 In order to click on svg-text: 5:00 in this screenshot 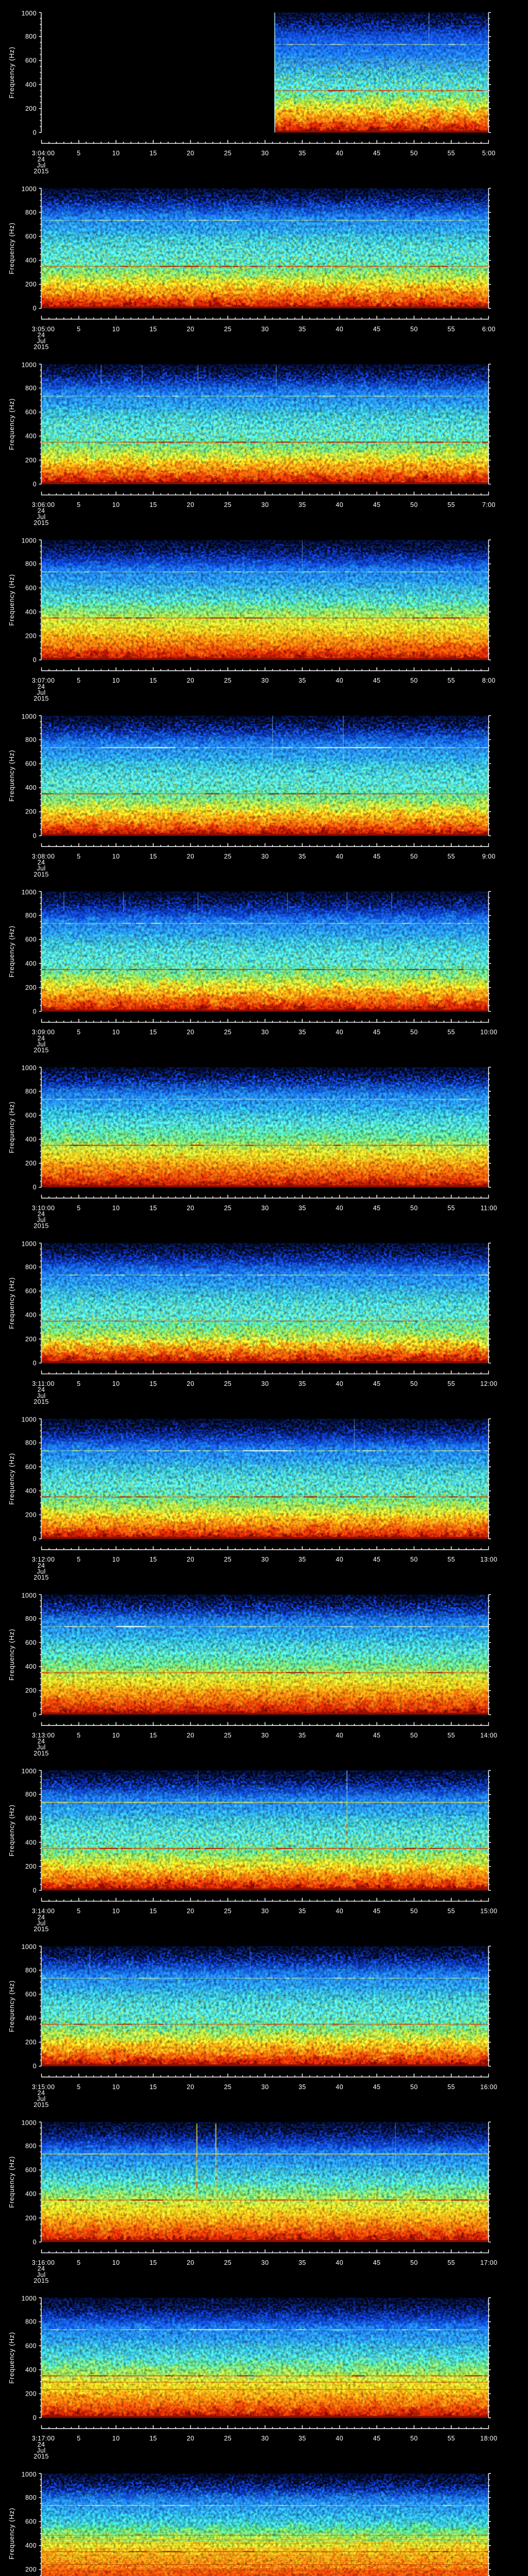, I will do `click(489, 153)`.